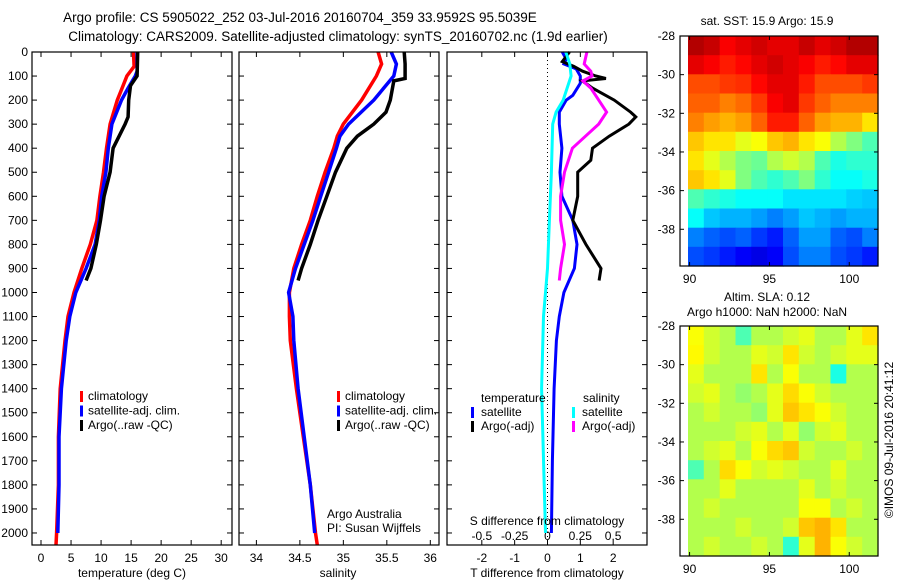 This screenshot has width=900, height=580. What do you see at coordinates (344, 558) in the screenshot?
I see `x-tick-label: 35` at bounding box center [344, 558].